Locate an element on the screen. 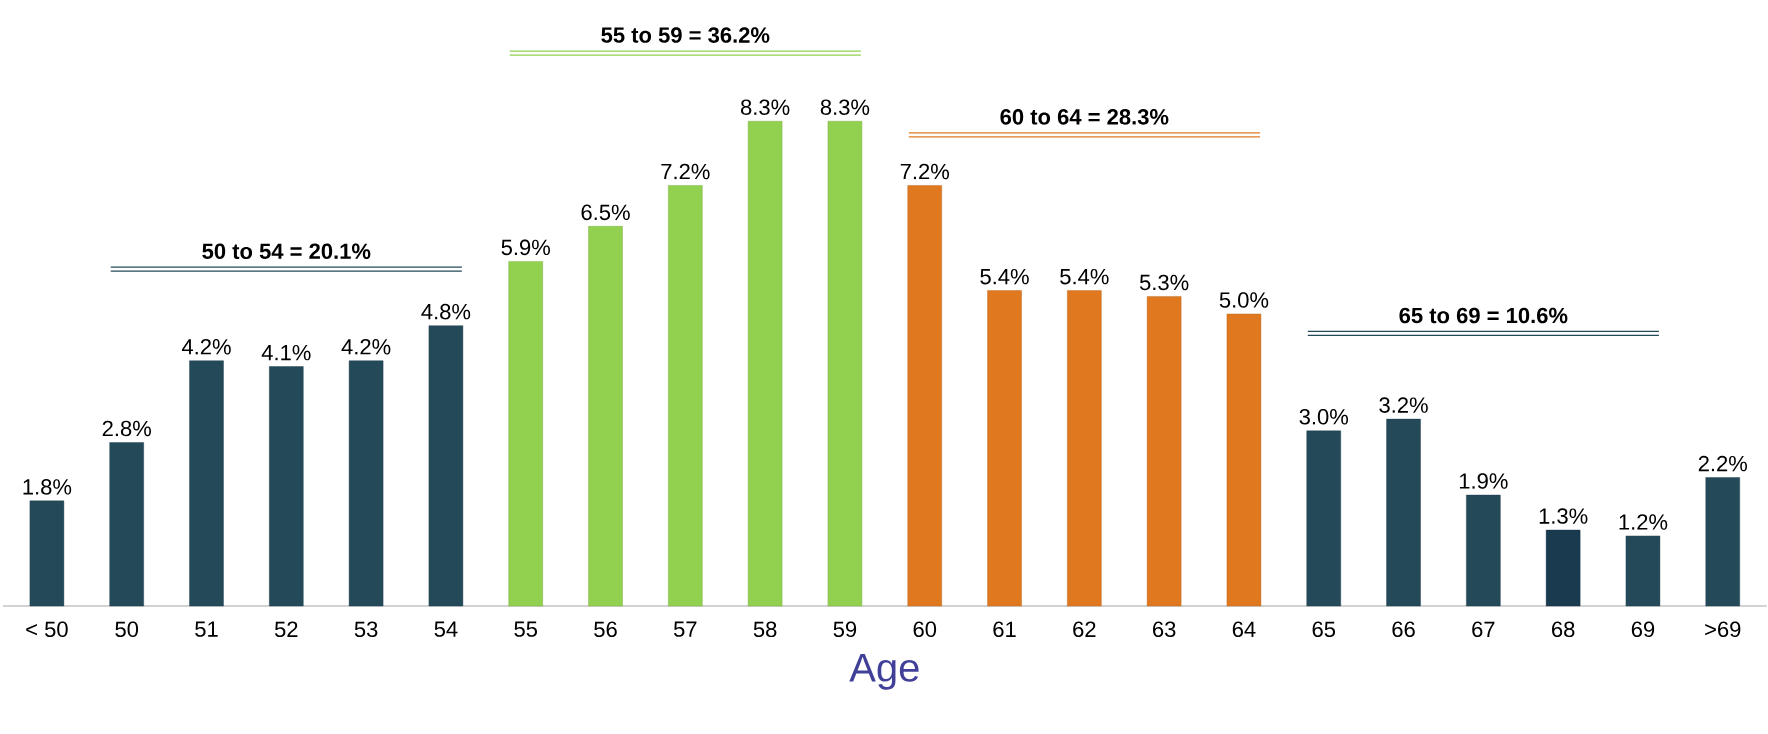 The width and height of the screenshot is (1768, 734). x-tick-label: 62 is located at coordinates (1084, 629).